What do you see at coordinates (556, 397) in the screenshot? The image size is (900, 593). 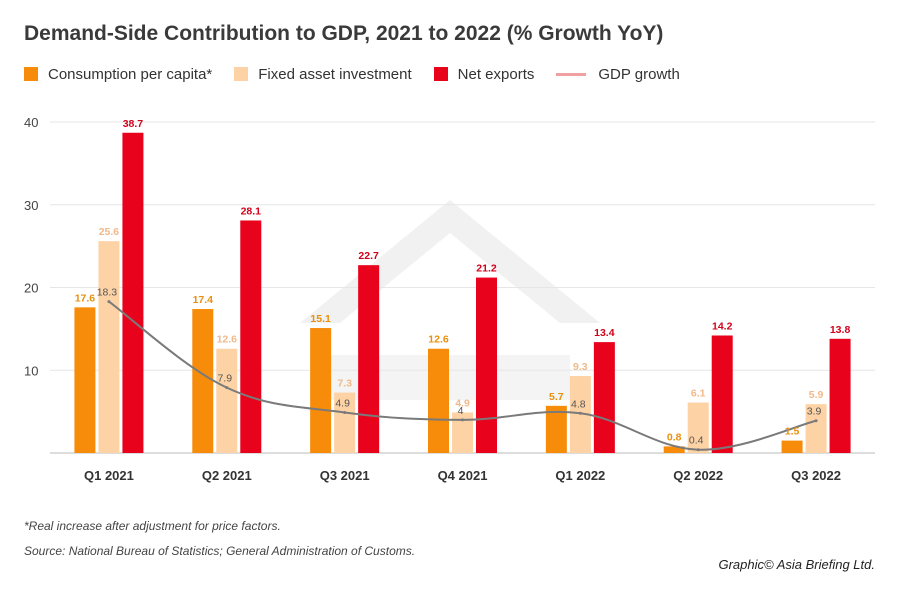 I see `bar-value-label: 5.7` at bounding box center [556, 397].